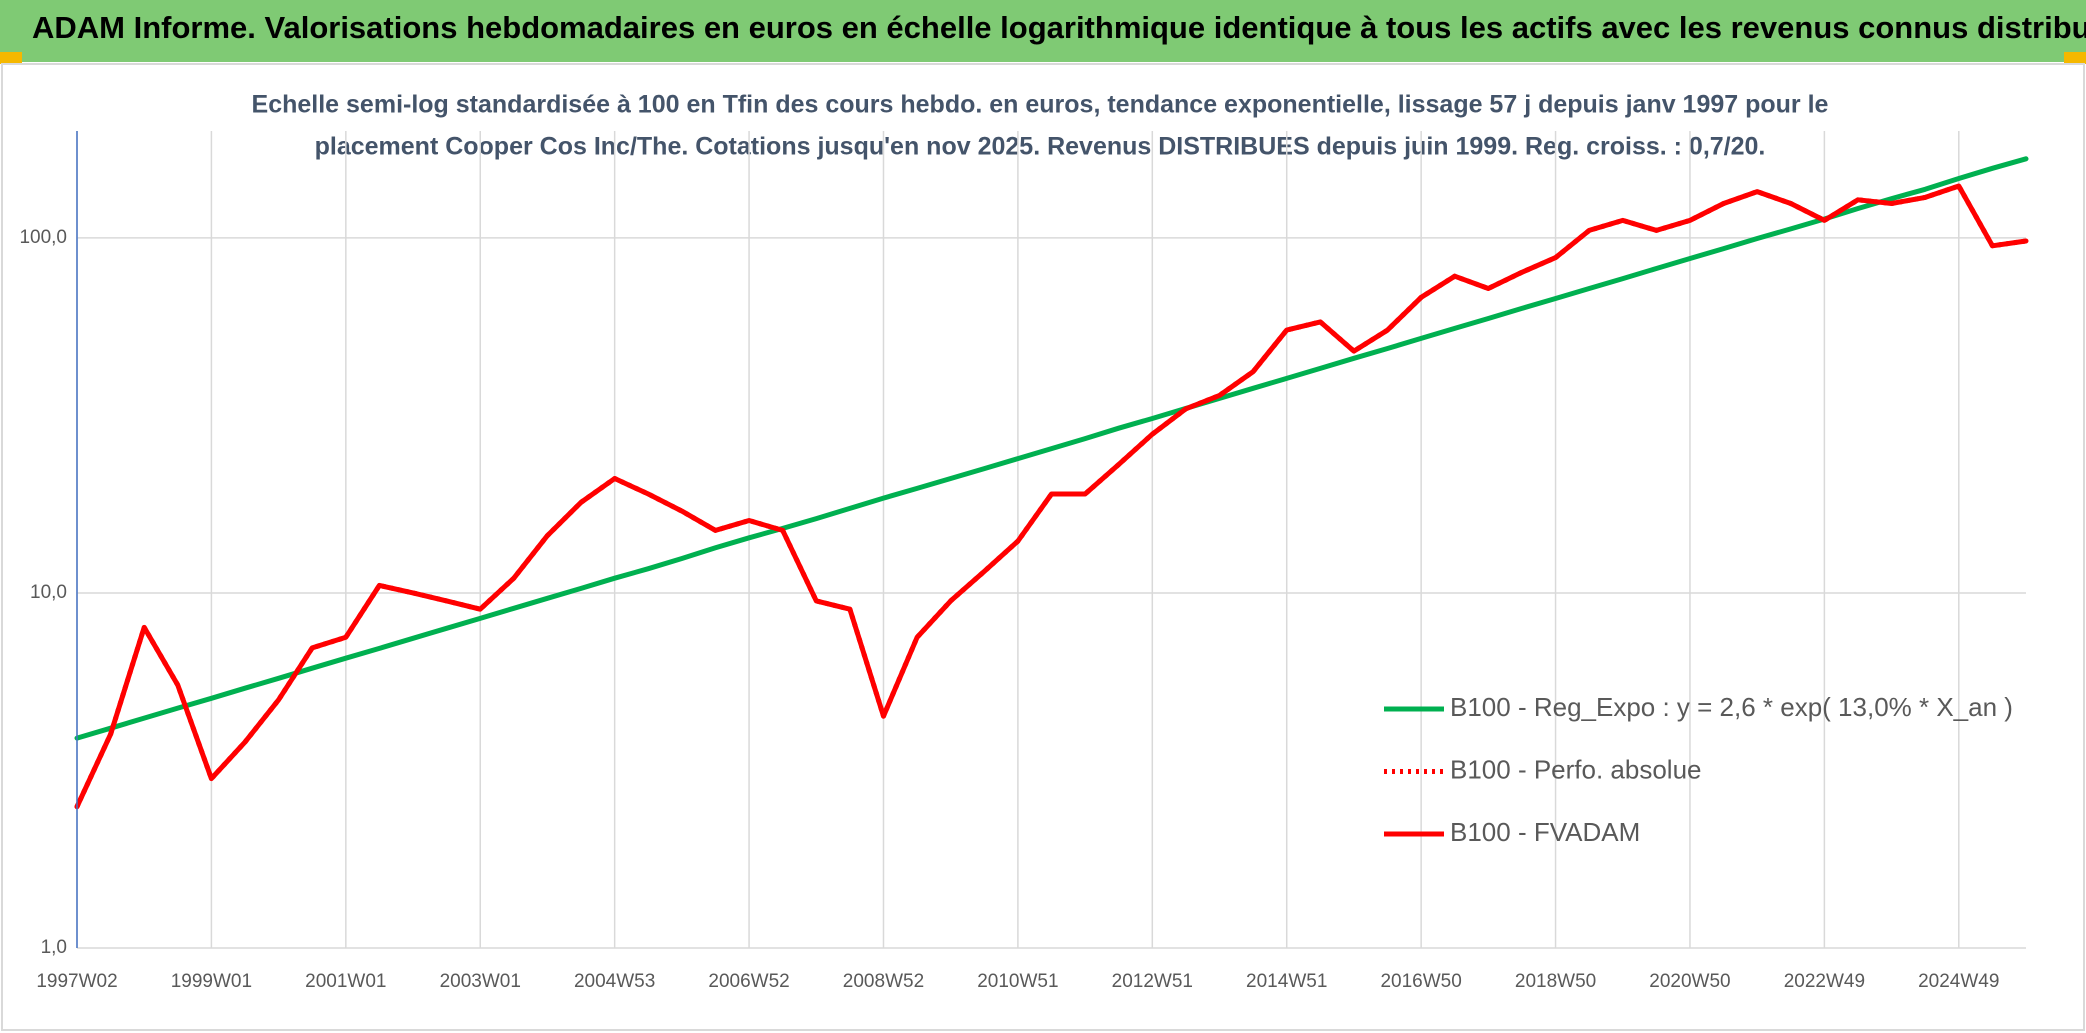  What do you see at coordinates (1152, 981) in the screenshot?
I see `x-tick-label: 2012W51` at bounding box center [1152, 981].